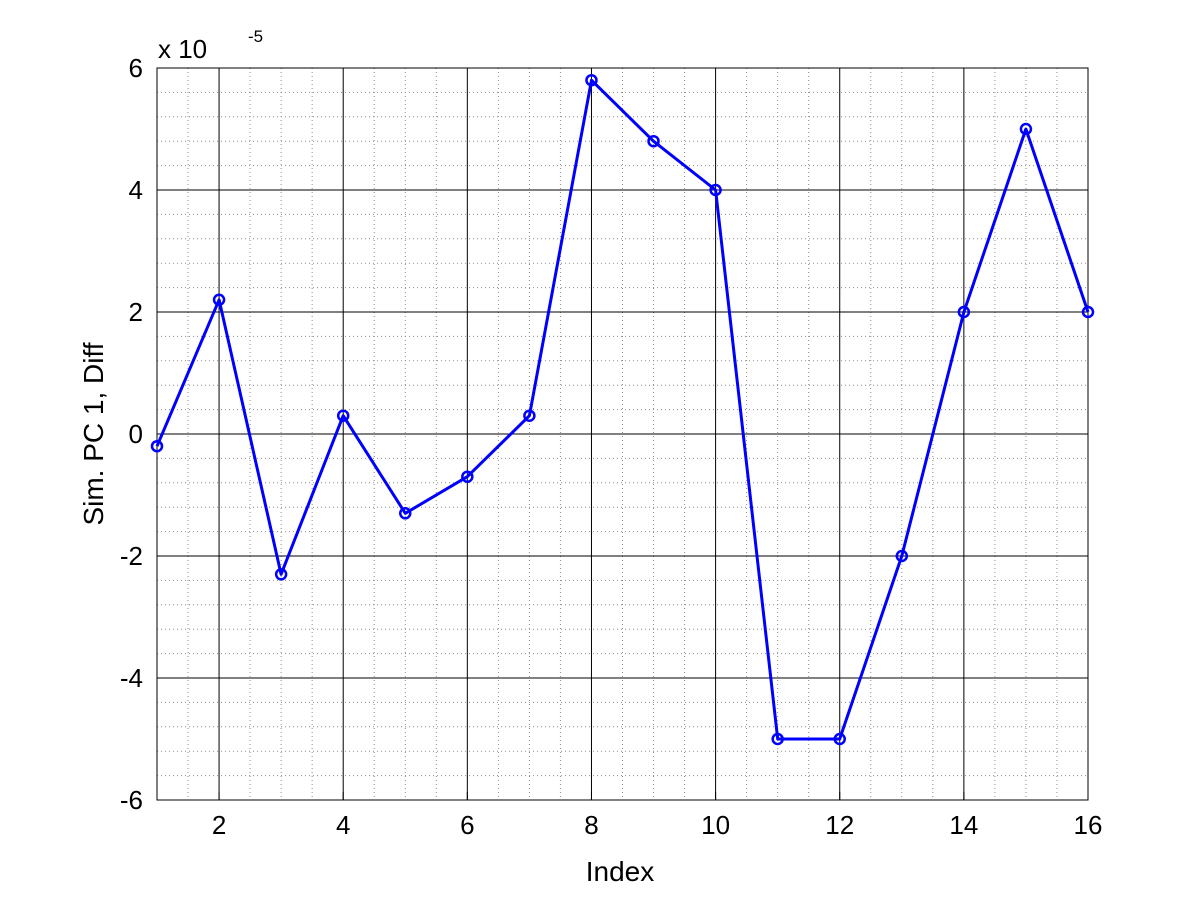  Describe the element at coordinates (136, 68) in the screenshot. I see `y-tick-label: 6` at that location.